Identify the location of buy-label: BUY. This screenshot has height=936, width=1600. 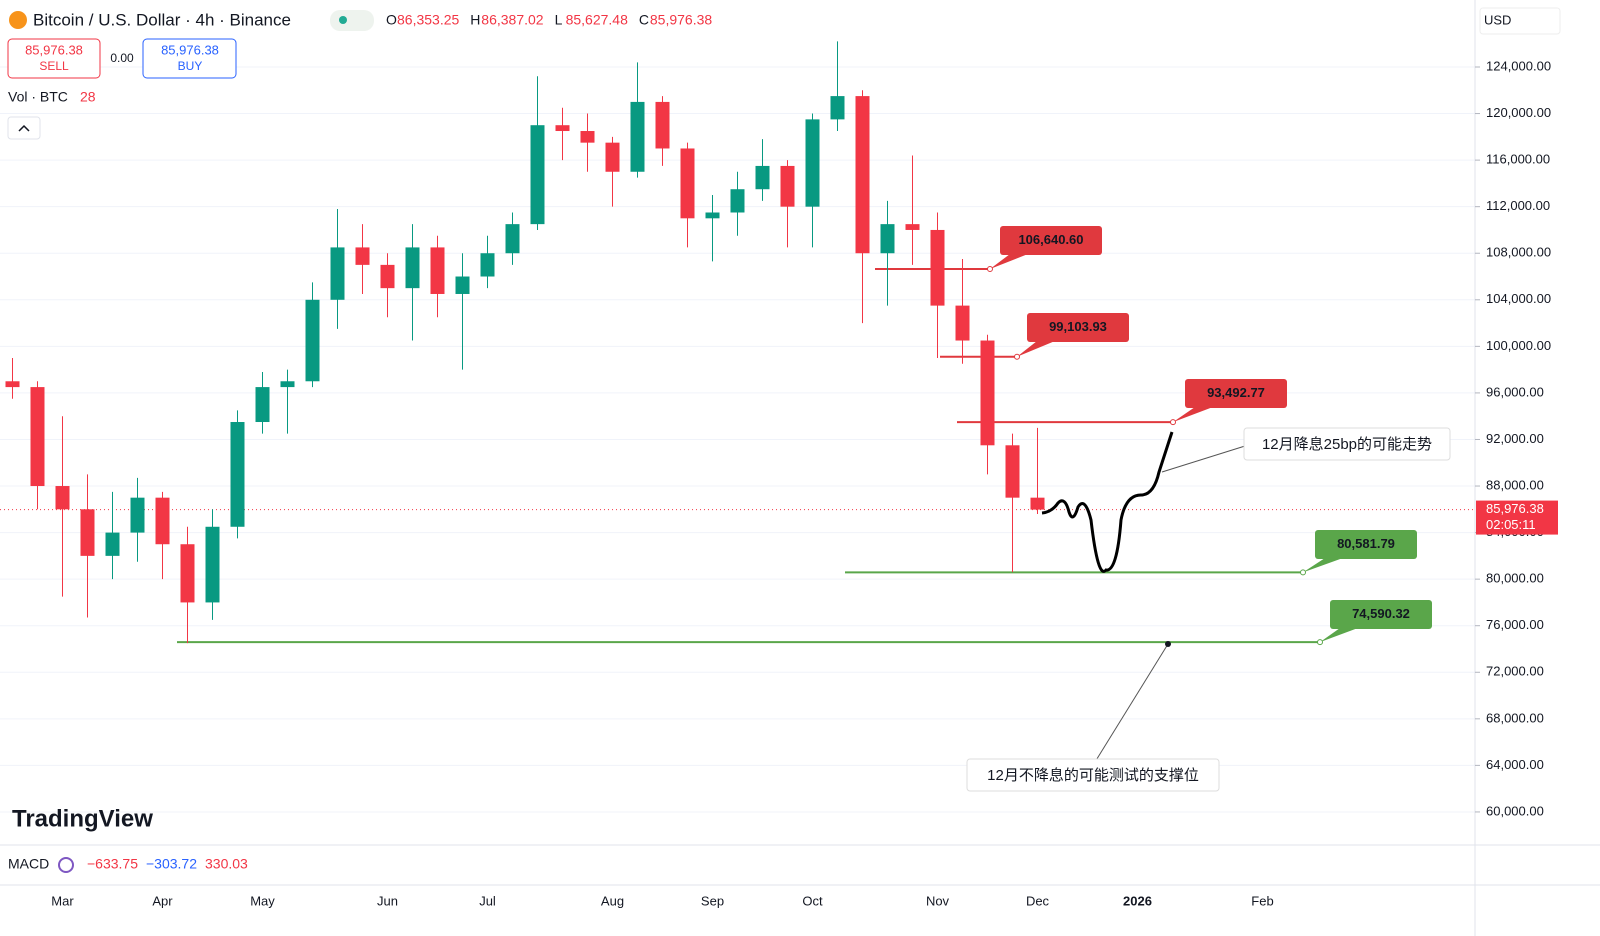
(190, 66).